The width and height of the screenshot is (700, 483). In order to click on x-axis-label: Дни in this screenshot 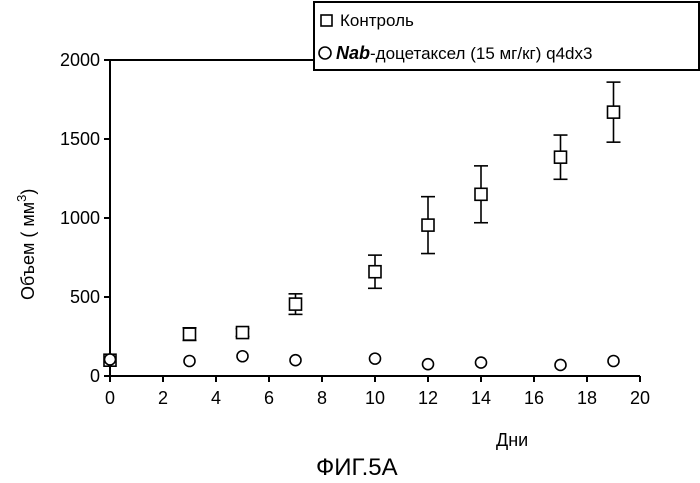, I will do `click(512, 440)`.